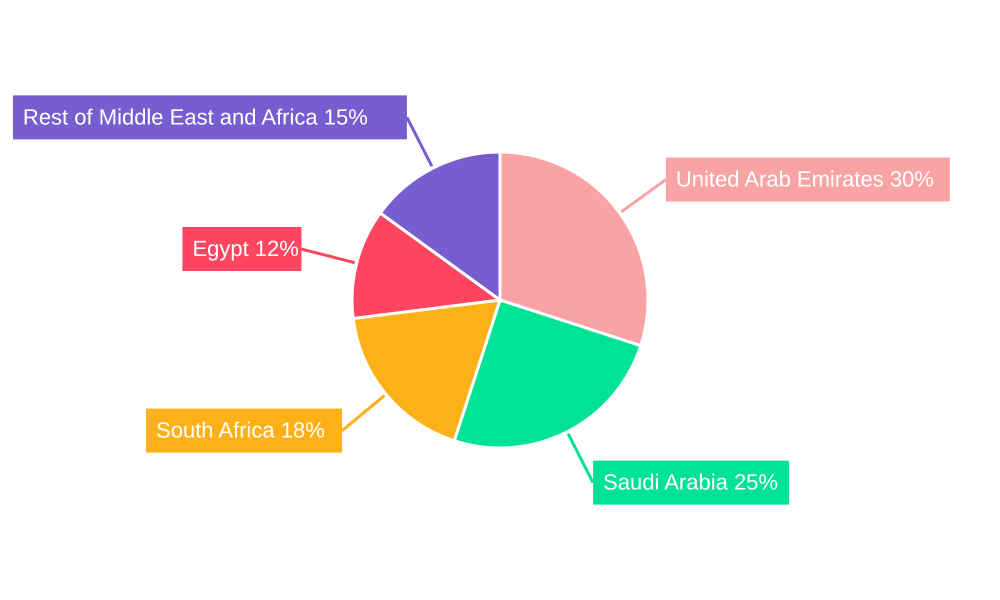 Image resolution: width=1000 pixels, height=600 pixels. What do you see at coordinates (690, 482) in the screenshot?
I see `slice-label: Saudi Arabia 25%` at bounding box center [690, 482].